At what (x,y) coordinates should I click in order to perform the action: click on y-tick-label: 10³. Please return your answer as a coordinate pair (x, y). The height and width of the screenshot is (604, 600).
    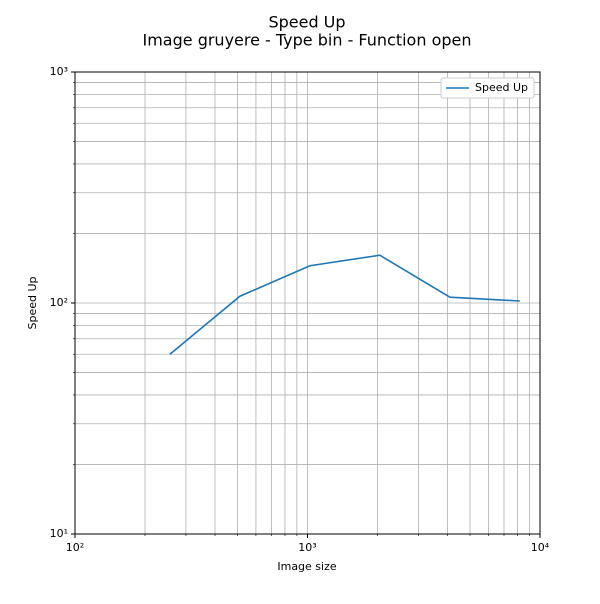
    Looking at the image, I should click on (59, 71).